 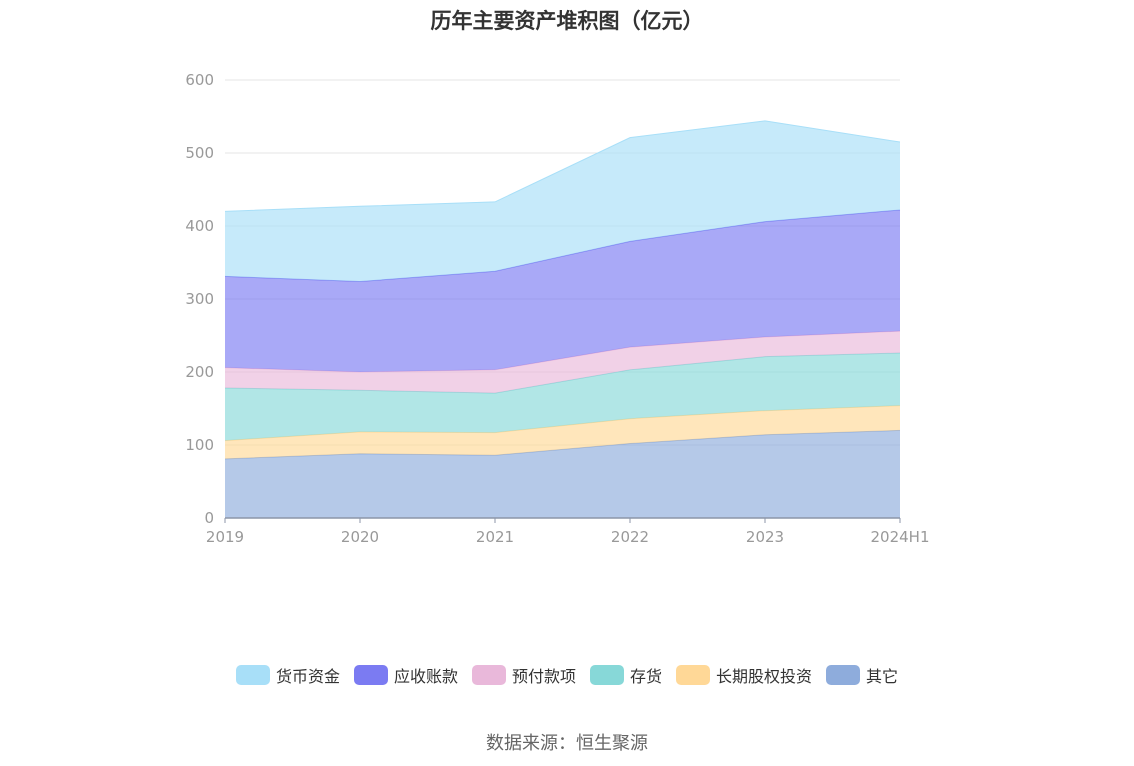 I want to click on legend-item: 长期股权投资, so click(x=744, y=675).